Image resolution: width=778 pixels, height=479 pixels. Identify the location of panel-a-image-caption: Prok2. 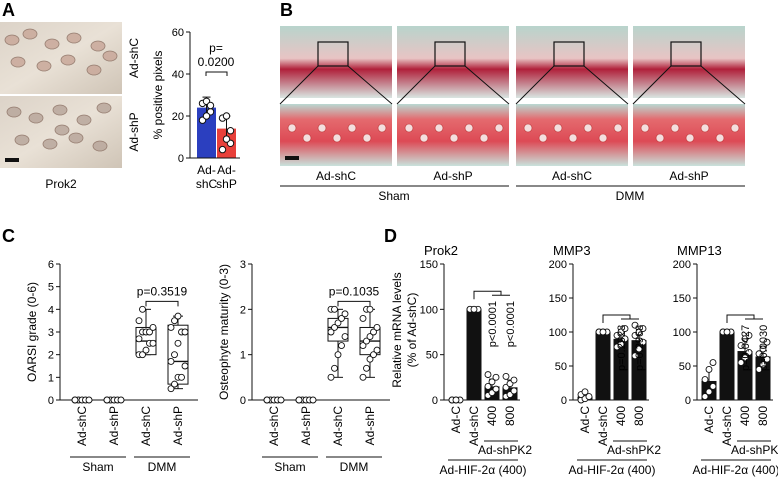
(61, 184).